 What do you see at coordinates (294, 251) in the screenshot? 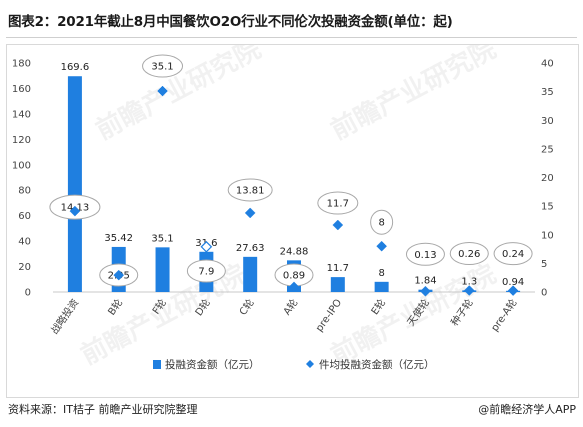
I see `bar-value-label: 24.88` at bounding box center [294, 251].